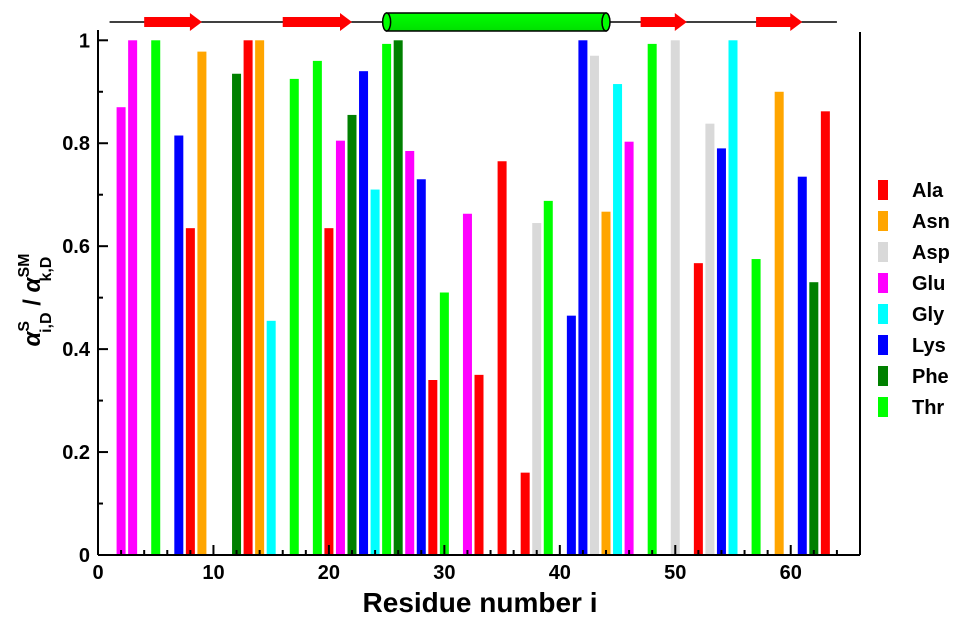  What do you see at coordinates (480, 602) in the screenshot?
I see `x-axis-title: Residue number i` at bounding box center [480, 602].